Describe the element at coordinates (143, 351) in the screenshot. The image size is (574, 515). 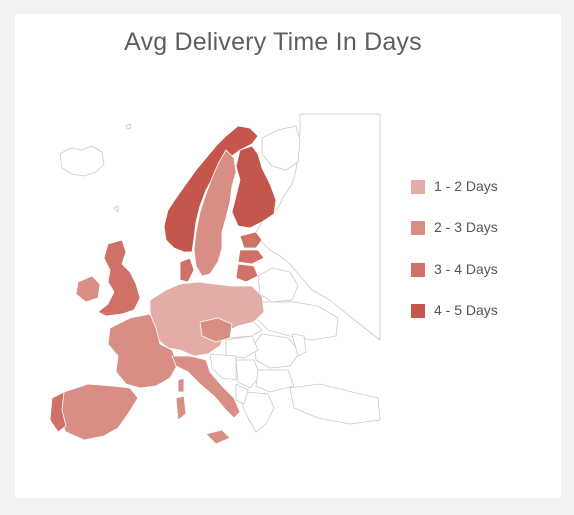
I see `region-france` at that location.